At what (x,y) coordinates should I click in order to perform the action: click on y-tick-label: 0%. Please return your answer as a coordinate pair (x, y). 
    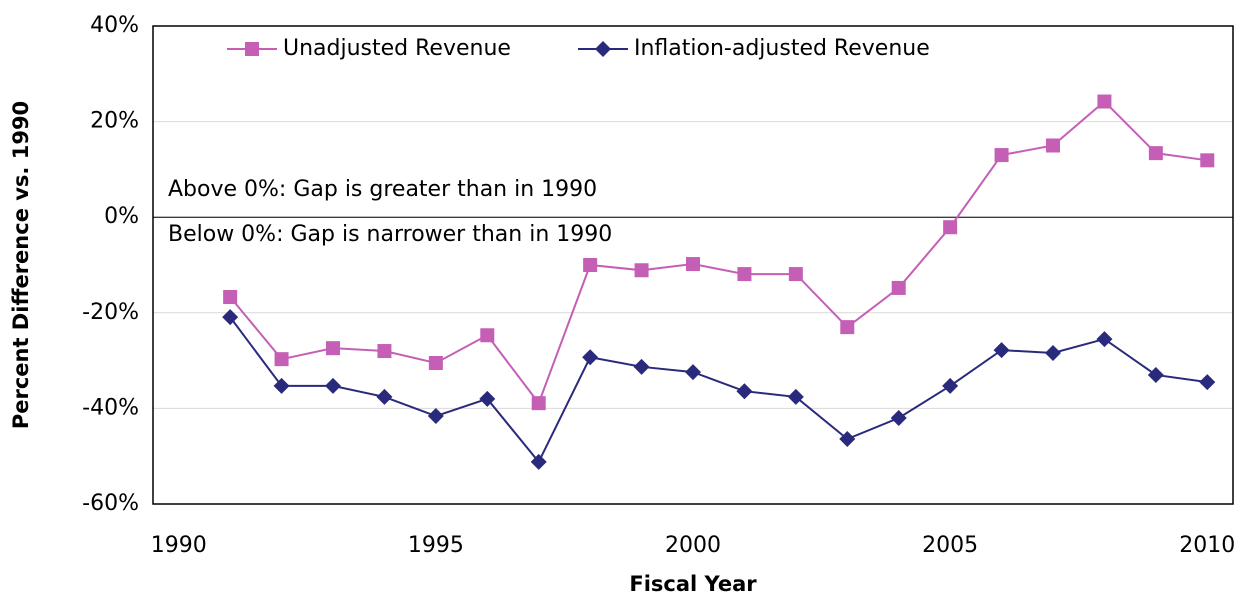
    Looking at the image, I should click on (121, 216).